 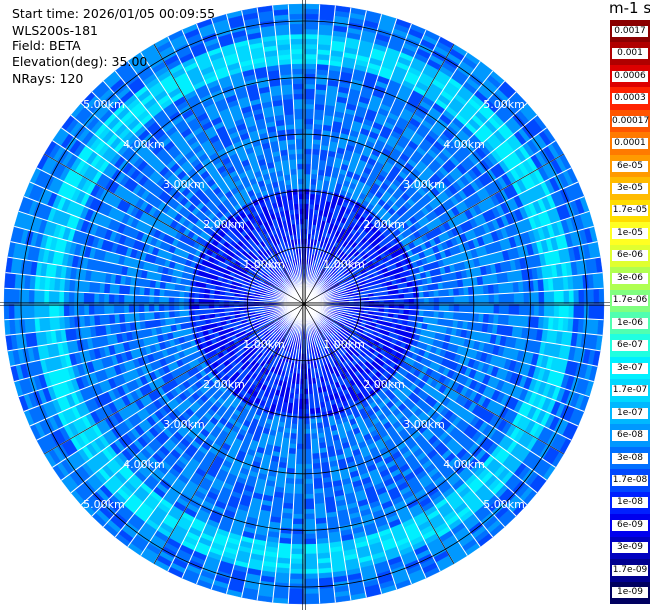 I want to click on colorbar-tick-label: 0.0003, so click(x=630, y=99).